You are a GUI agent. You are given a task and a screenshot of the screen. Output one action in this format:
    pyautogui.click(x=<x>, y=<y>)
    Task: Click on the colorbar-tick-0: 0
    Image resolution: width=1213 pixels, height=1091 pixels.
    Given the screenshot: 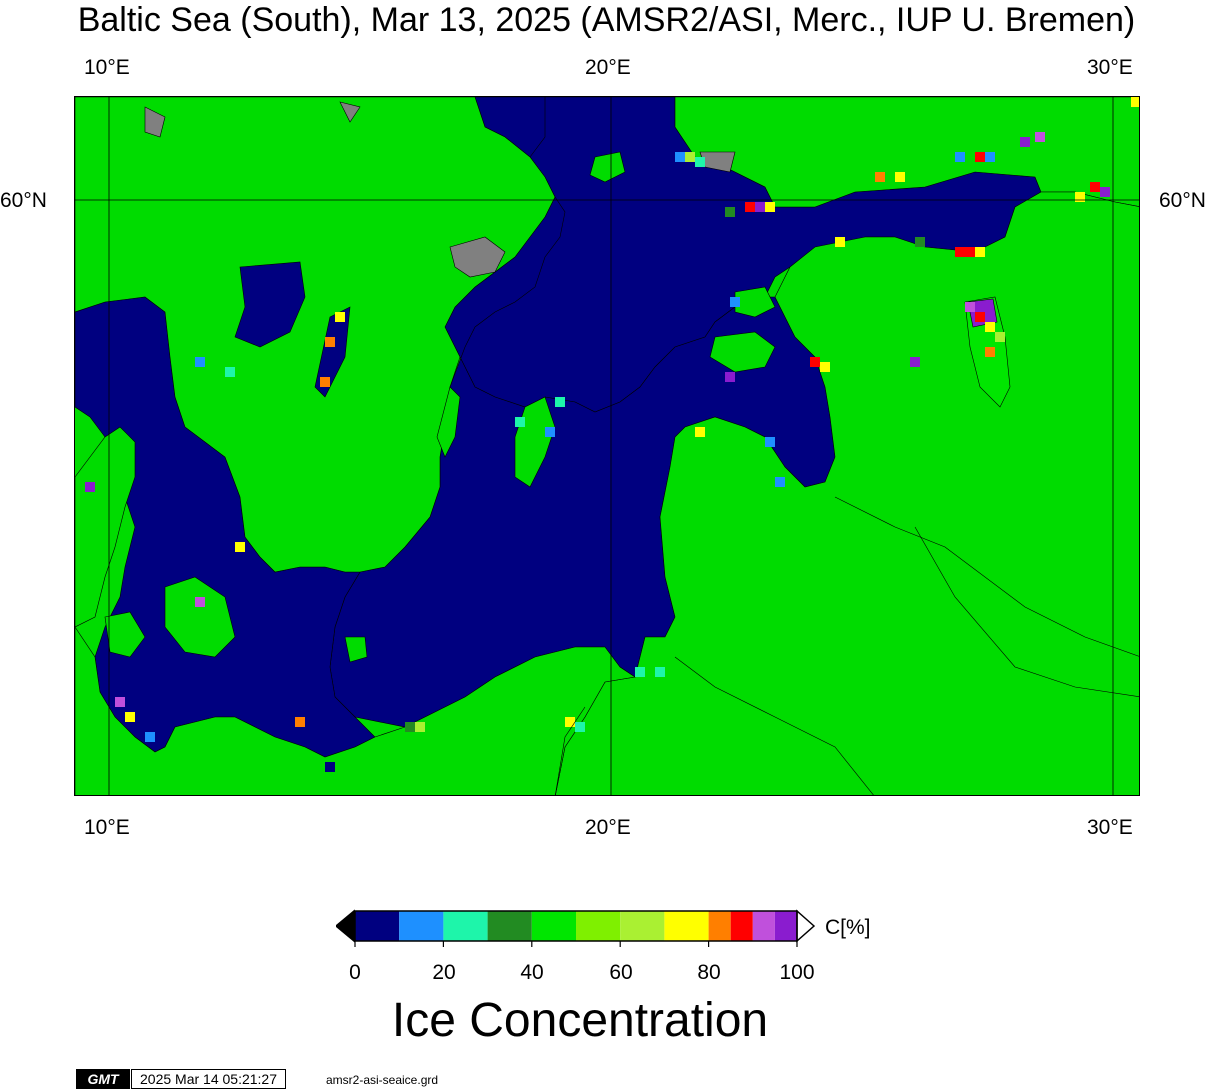 What is the action you would take?
    pyautogui.click(x=355, y=972)
    